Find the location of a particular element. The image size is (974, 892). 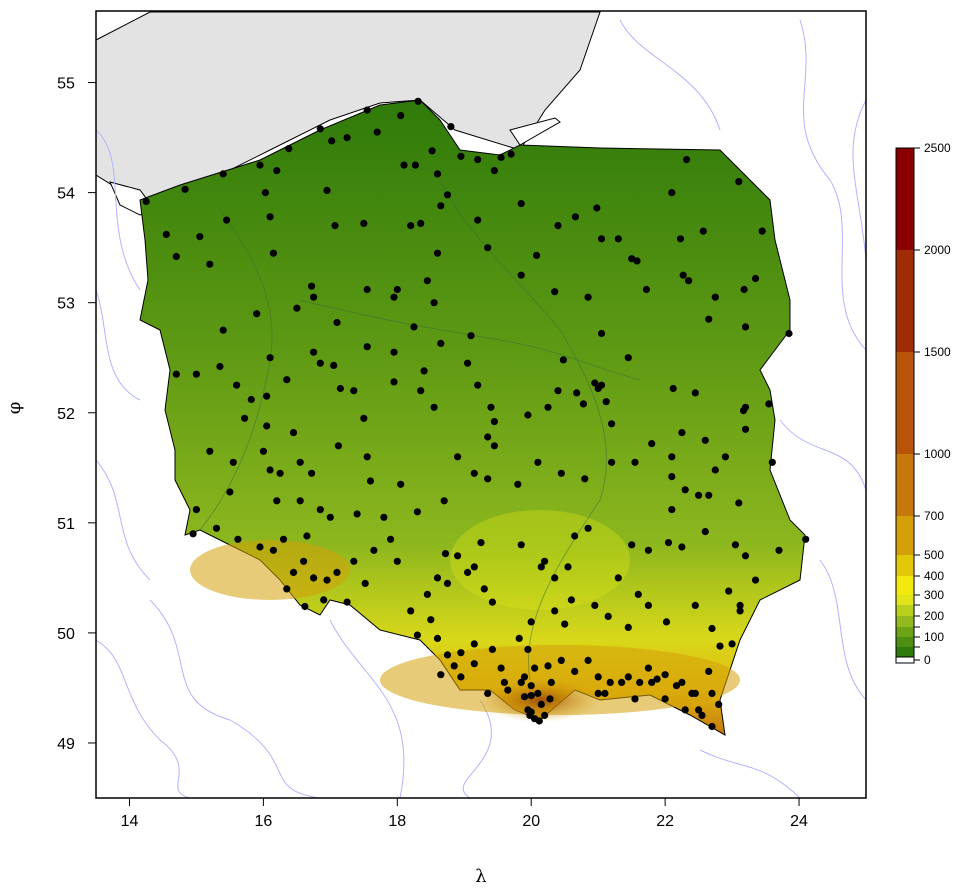

legend-label: 300 is located at coordinates (934, 595).